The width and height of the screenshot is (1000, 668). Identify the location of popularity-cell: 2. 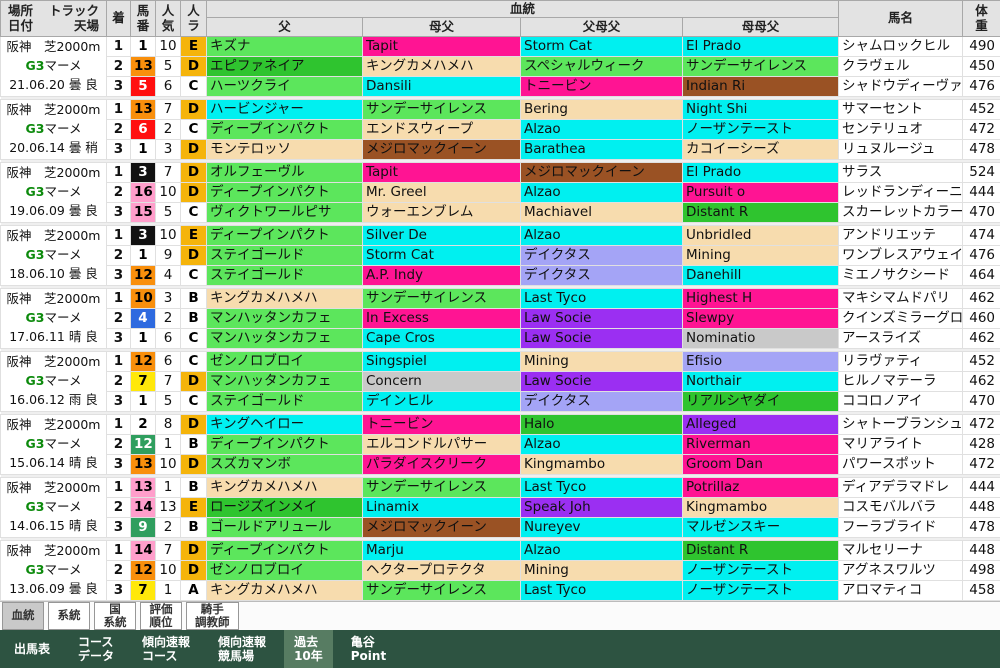
(168, 319).